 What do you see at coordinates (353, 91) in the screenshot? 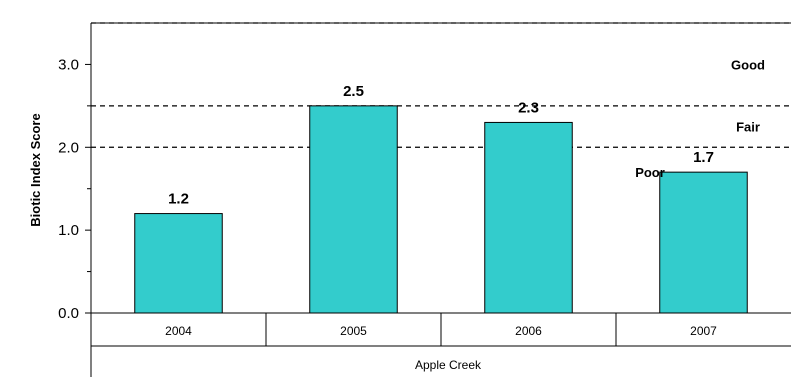
I see `data-label: 2.5` at bounding box center [353, 91].